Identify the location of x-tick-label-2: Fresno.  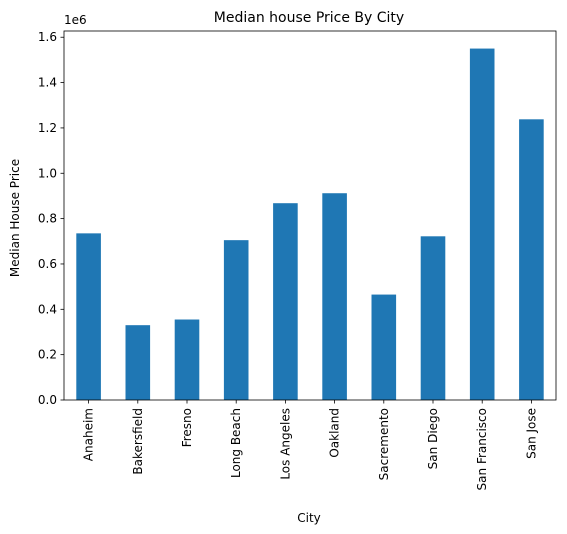
(187, 427).